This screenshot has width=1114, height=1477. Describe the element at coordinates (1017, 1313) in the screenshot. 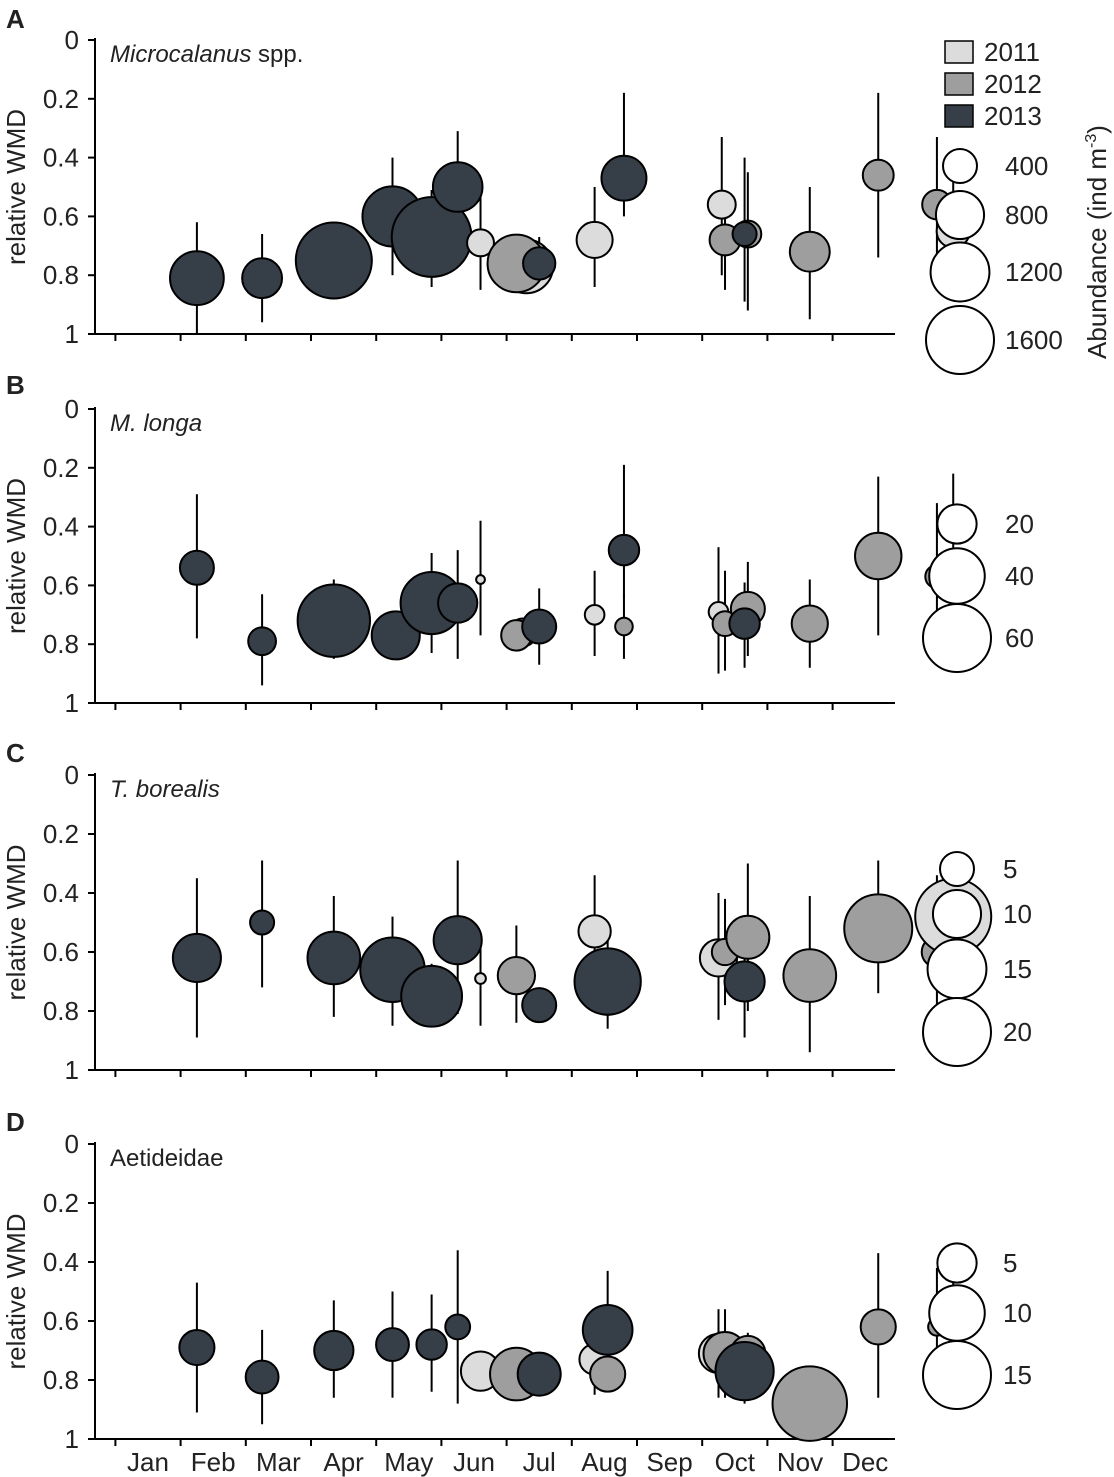

I see `size-legend-label: 10` at that location.